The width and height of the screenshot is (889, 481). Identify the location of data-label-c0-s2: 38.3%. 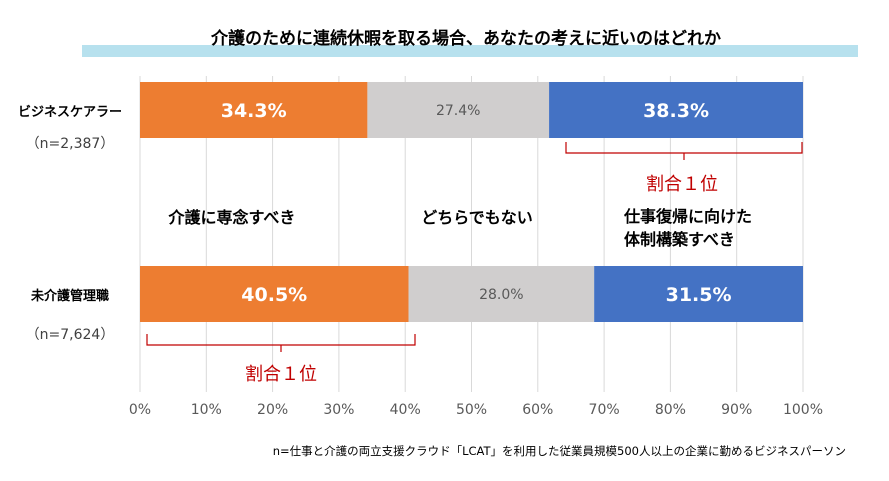
(676, 111).